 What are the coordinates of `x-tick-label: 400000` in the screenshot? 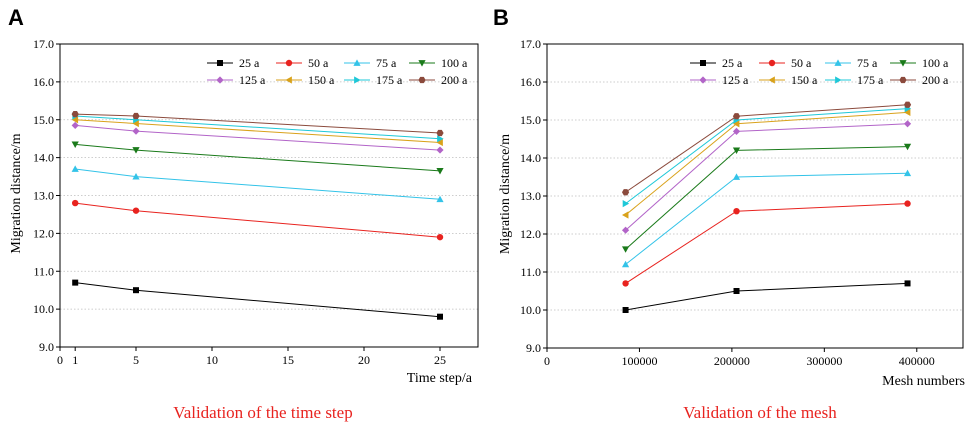 It's located at (917, 361).